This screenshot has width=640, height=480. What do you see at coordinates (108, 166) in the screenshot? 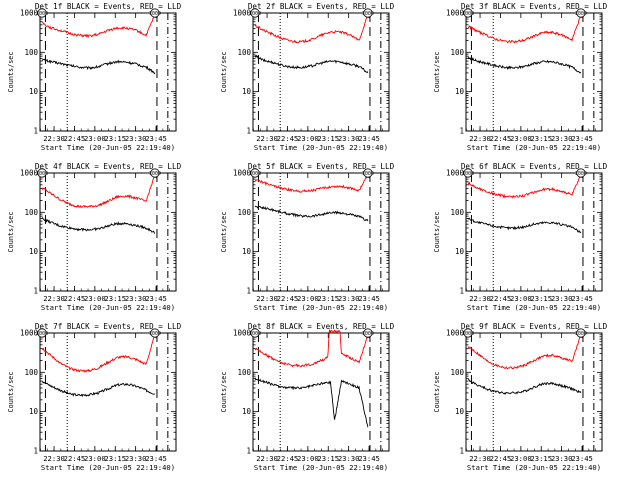
I see `panel-title: Det 4f BLACK = Events, RED = LLD` at bounding box center [108, 166].